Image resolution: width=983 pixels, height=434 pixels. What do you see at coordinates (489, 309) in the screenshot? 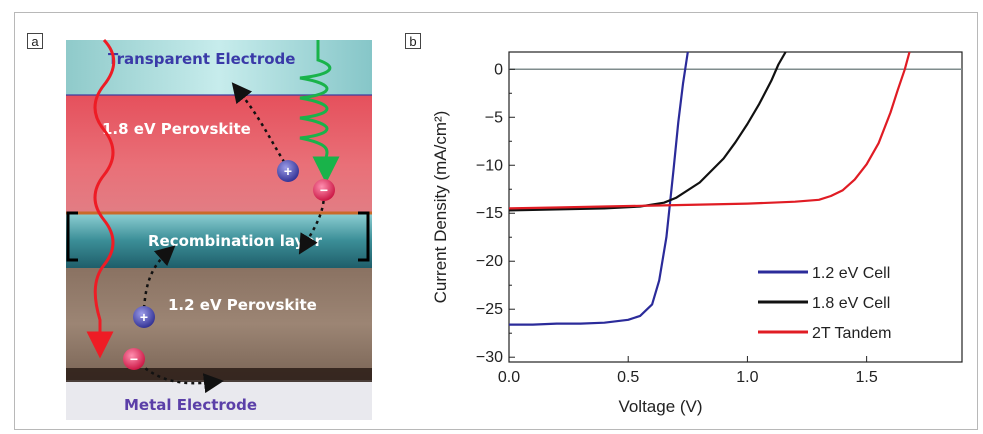
I see `y-tick-label: −25` at bounding box center [489, 309].